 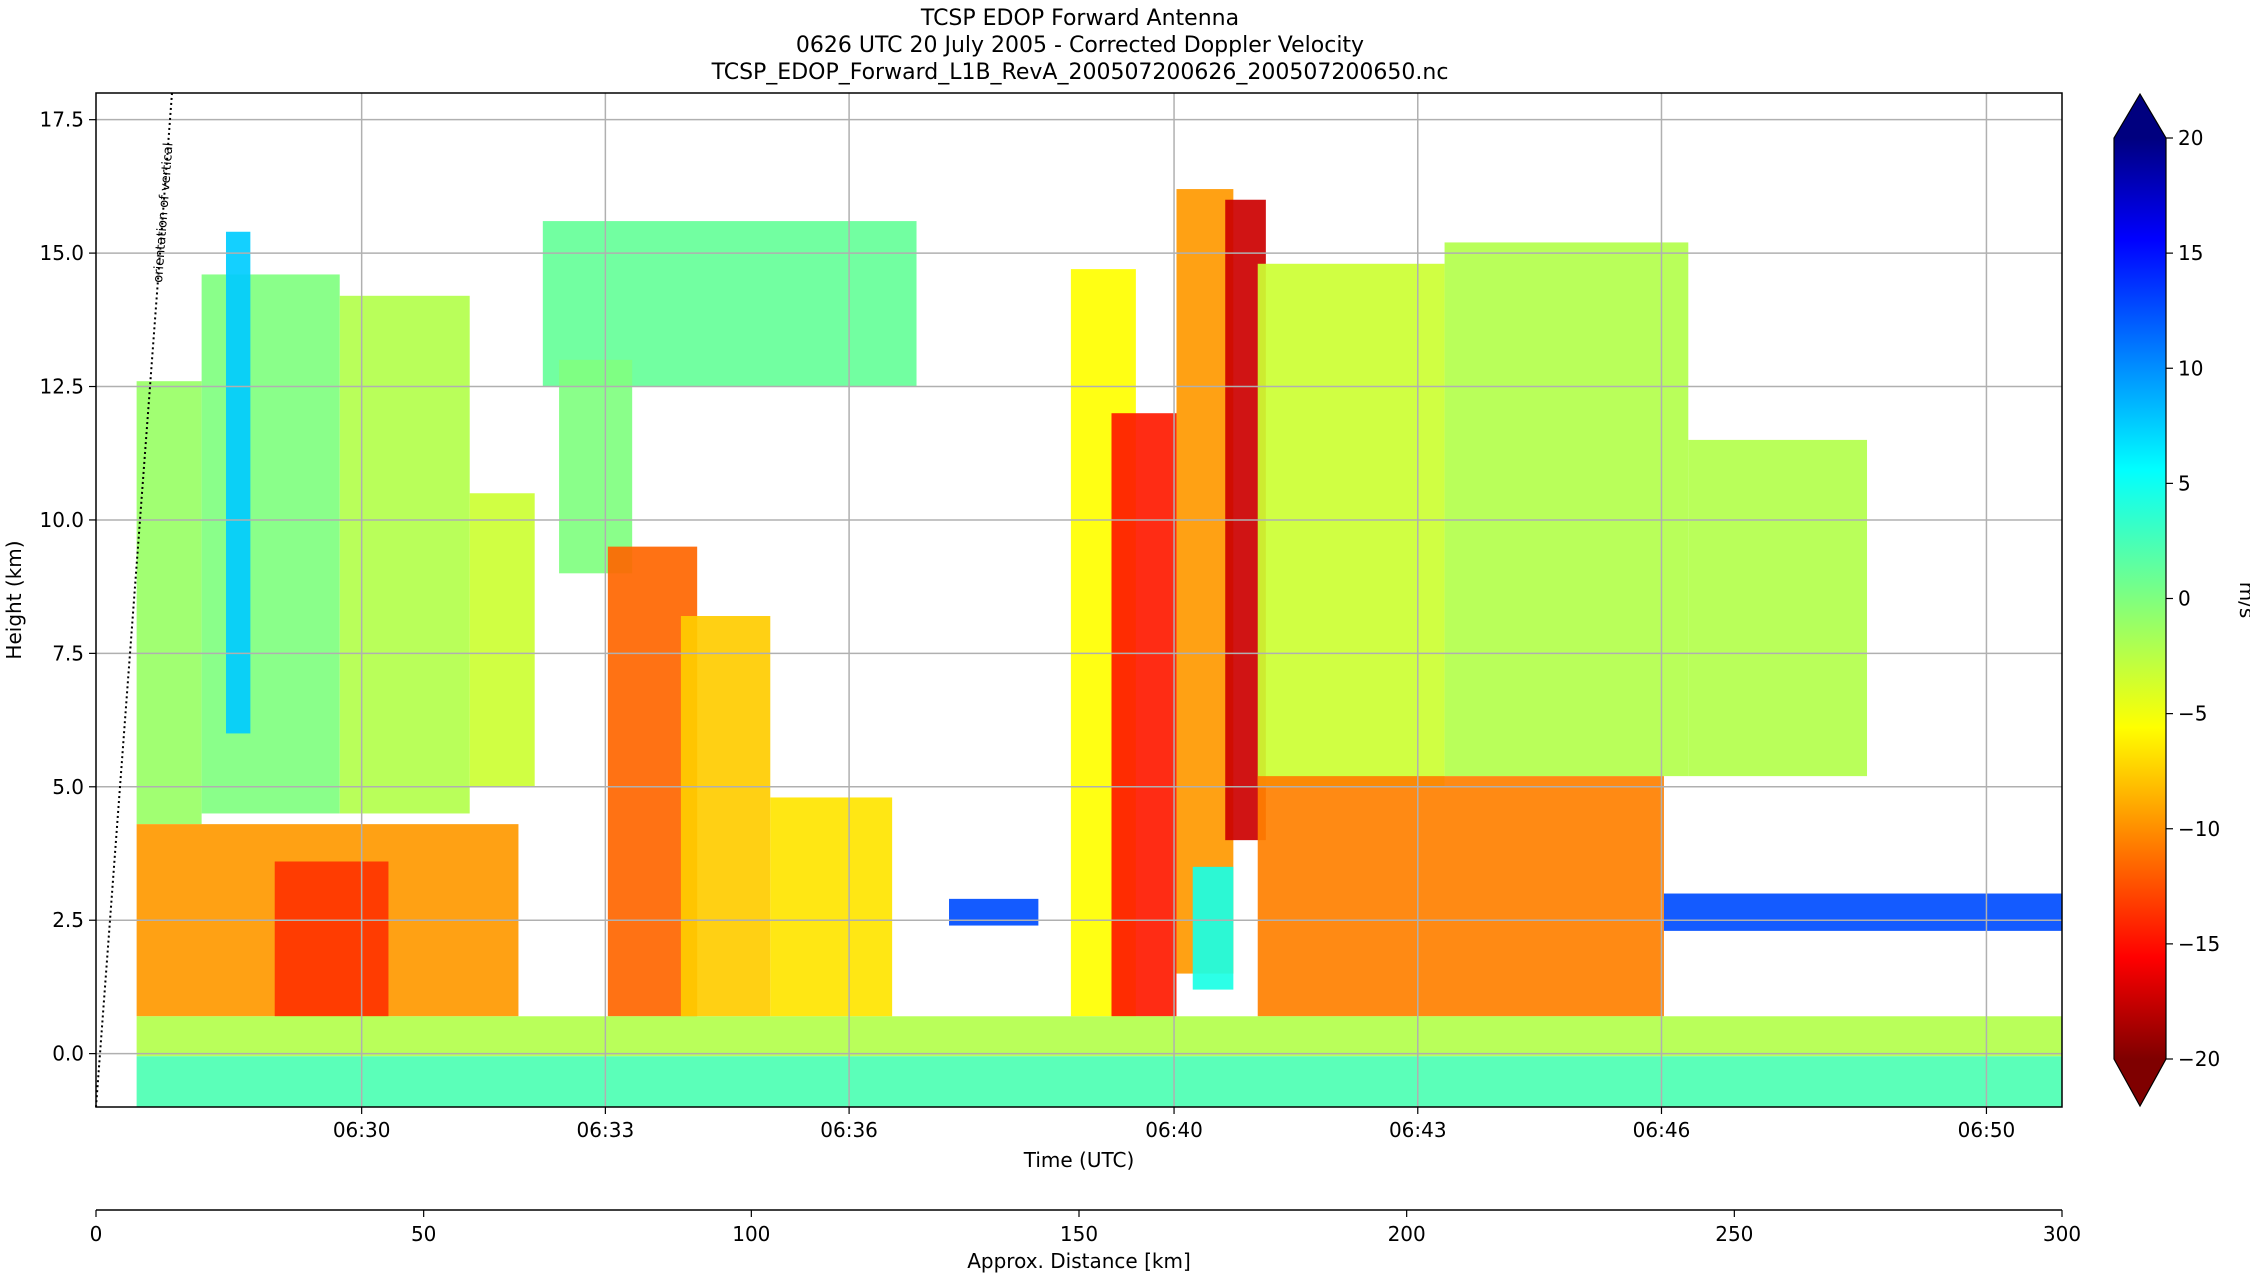 I want to click on distance-tick-label: 150, so click(x=1079, y=1234).